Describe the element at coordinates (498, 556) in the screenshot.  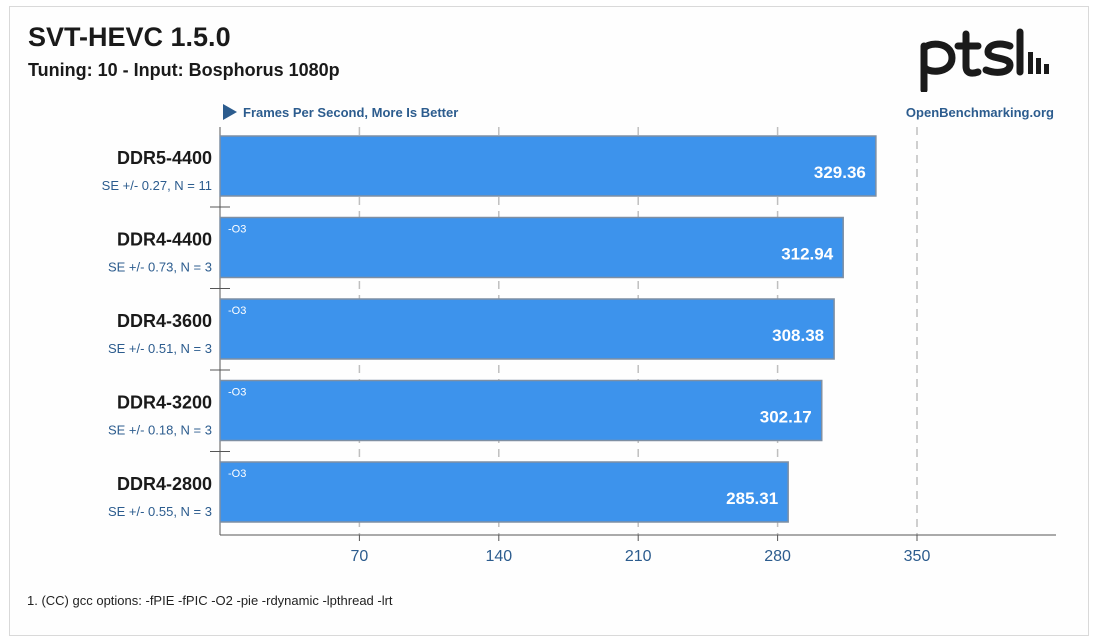
I see `x-tick-label-140: 140` at that location.